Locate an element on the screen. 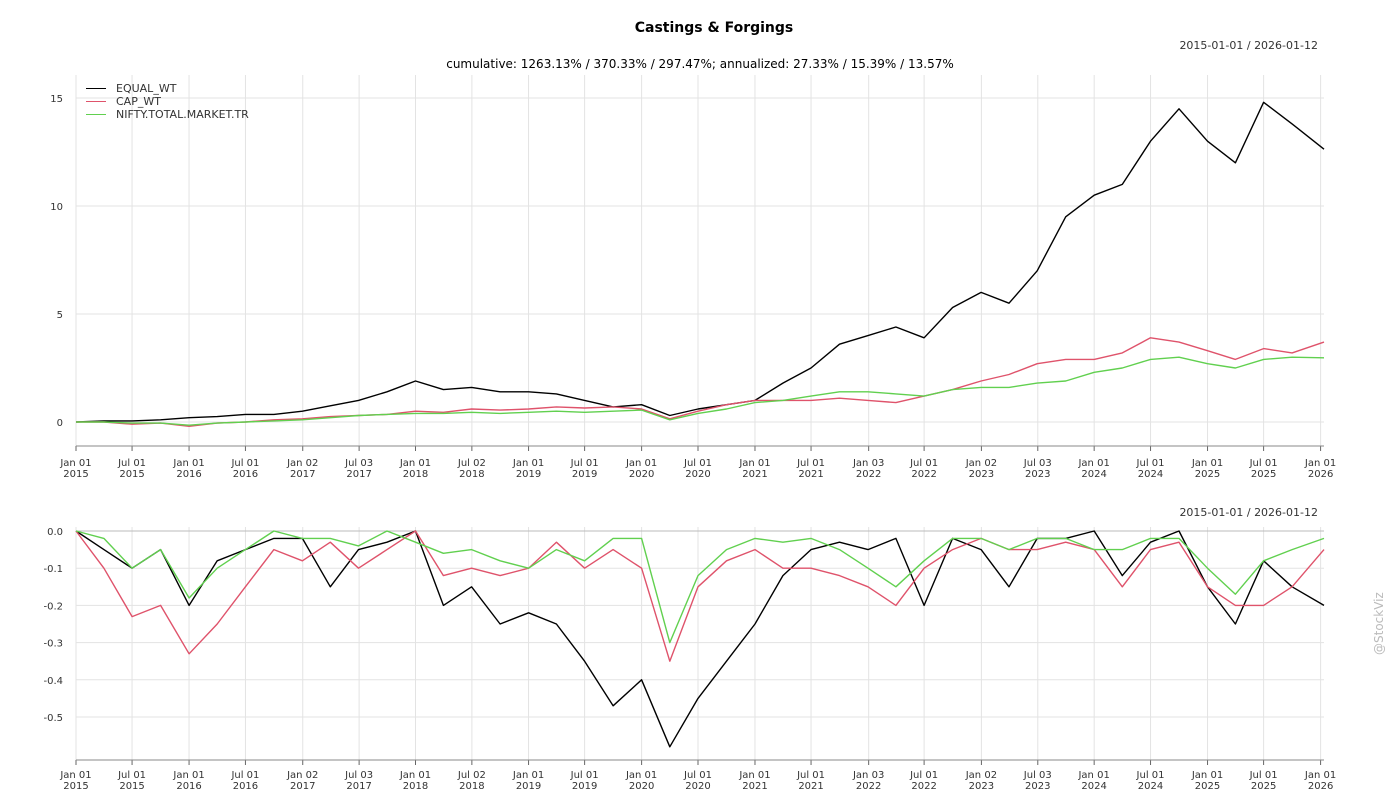 Image resolution: width=1400 pixels, height=800 pixels. legend-item: EQUAL_WT is located at coordinates (167, 88).